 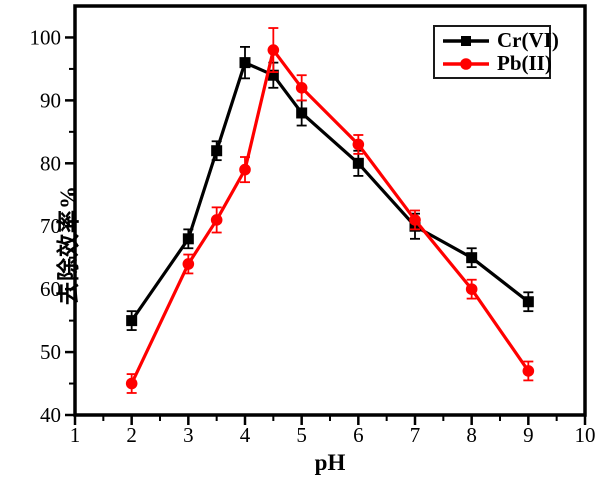 What do you see at coordinates (415, 435) in the screenshot?
I see `x-tick-label: 7` at bounding box center [415, 435].